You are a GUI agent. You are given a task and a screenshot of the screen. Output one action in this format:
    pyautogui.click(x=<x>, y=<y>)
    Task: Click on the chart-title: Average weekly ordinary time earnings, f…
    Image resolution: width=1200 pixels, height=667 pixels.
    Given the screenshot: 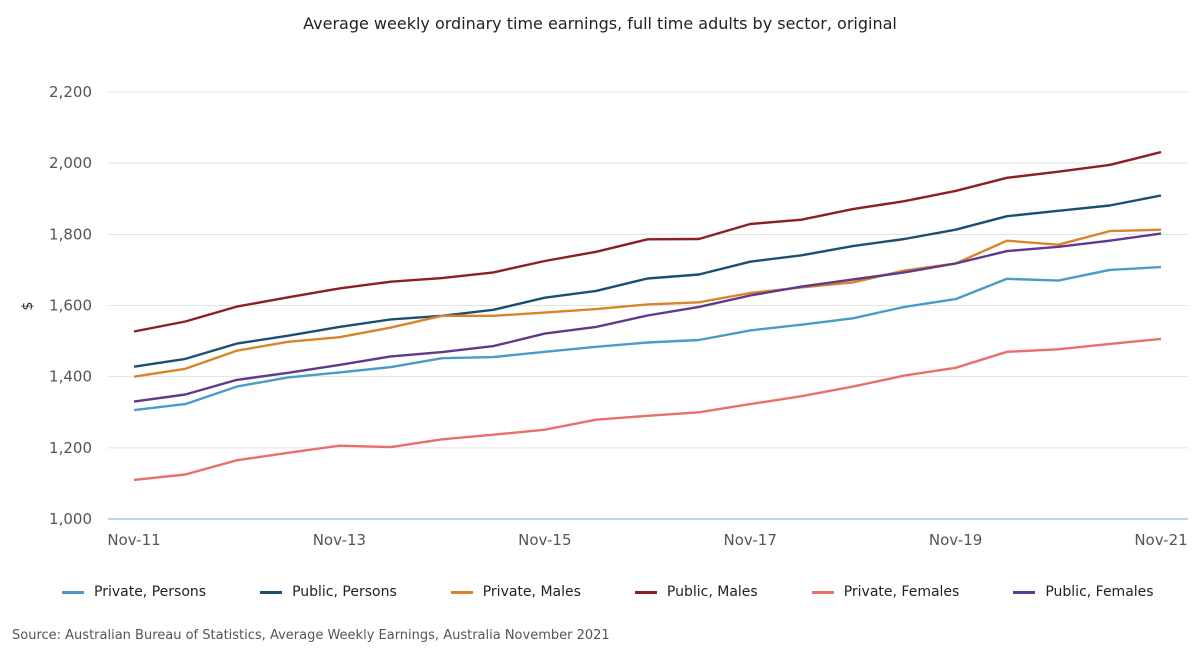 What is the action you would take?
    pyautogui.click(x=600, y=23)
    